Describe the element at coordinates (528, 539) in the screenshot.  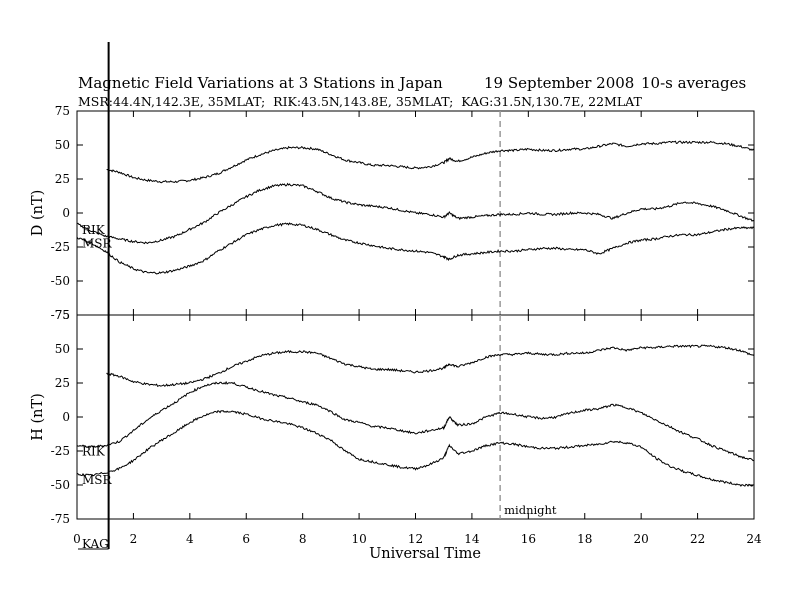
I see `x-tick-label: 16` at that location.